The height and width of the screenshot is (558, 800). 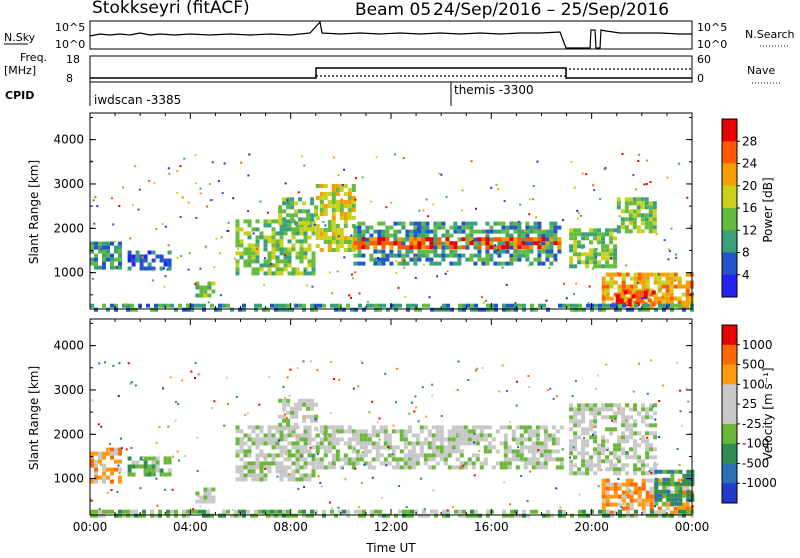 I want to click on cpid-entry-1: iwdscan -3385, so click(x=137, y=100).